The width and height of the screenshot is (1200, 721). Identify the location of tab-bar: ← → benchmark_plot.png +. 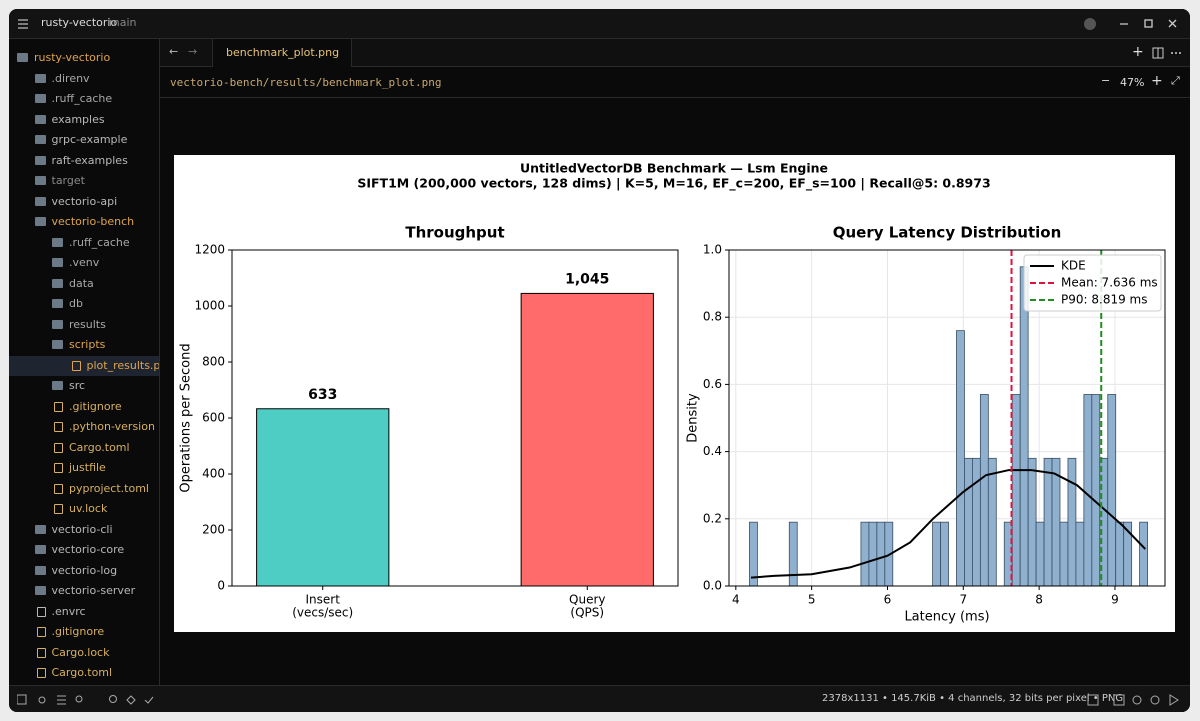
(675, 53).